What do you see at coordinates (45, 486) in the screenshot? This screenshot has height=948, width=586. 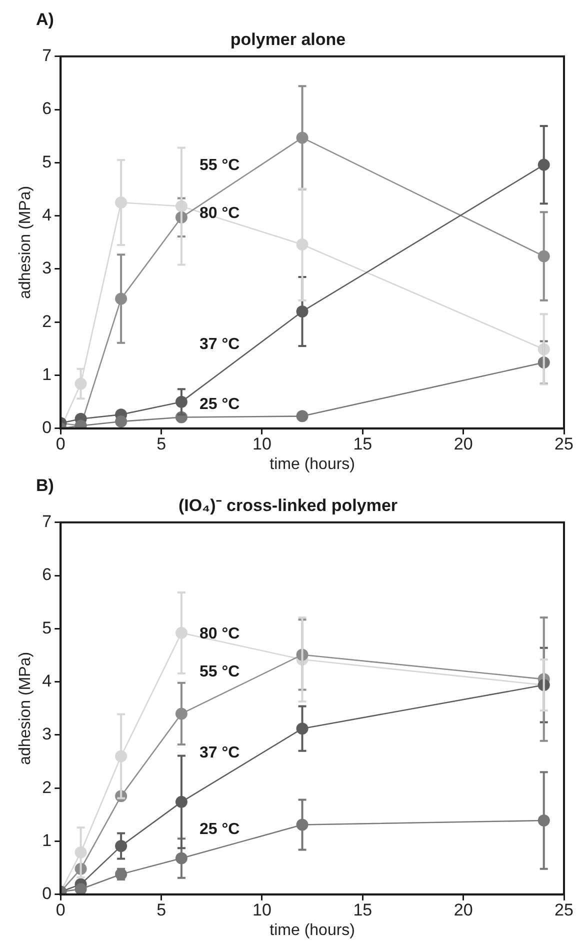 I see `text: B)` at bounding box center [45, 486].